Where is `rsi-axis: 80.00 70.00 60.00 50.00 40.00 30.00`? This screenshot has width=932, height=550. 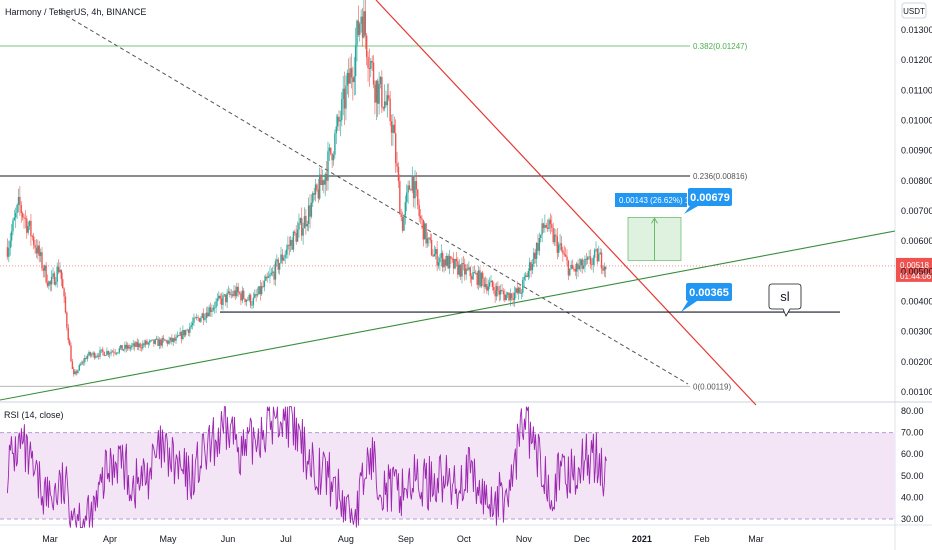 rsi-axis: 80.00 70.00 60.00 50.00 40.00 30.00 is located at coordinates (912, 465).